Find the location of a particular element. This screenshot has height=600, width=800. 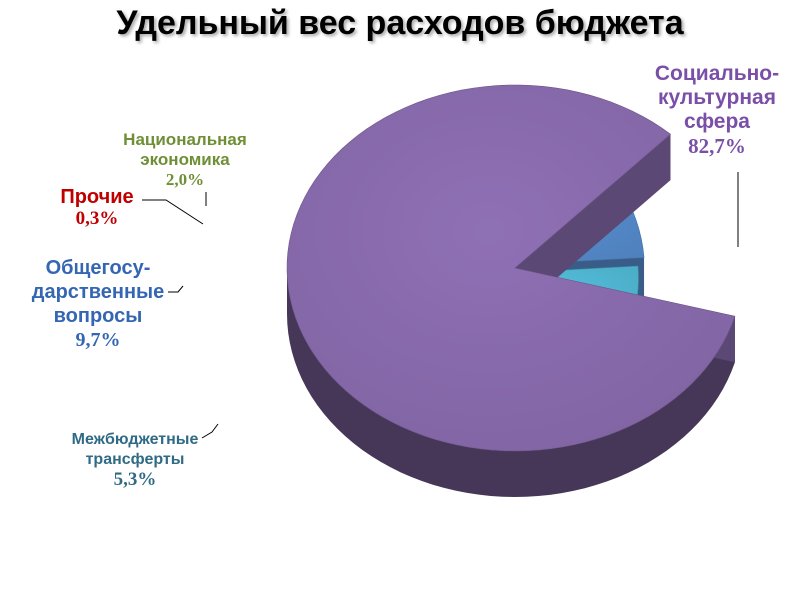

label-general-value: 9,7% is located at coordinates (98, 340).